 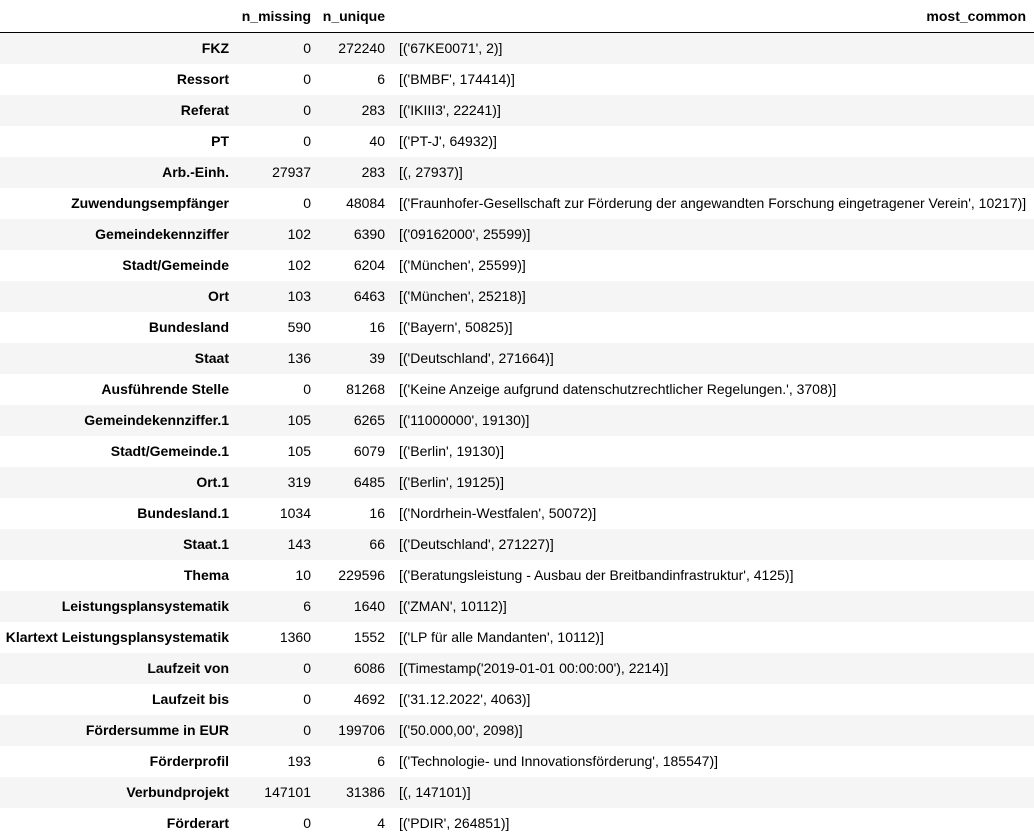 I want to click on n-unique-cell: 1552, so click(x=369, y=637).